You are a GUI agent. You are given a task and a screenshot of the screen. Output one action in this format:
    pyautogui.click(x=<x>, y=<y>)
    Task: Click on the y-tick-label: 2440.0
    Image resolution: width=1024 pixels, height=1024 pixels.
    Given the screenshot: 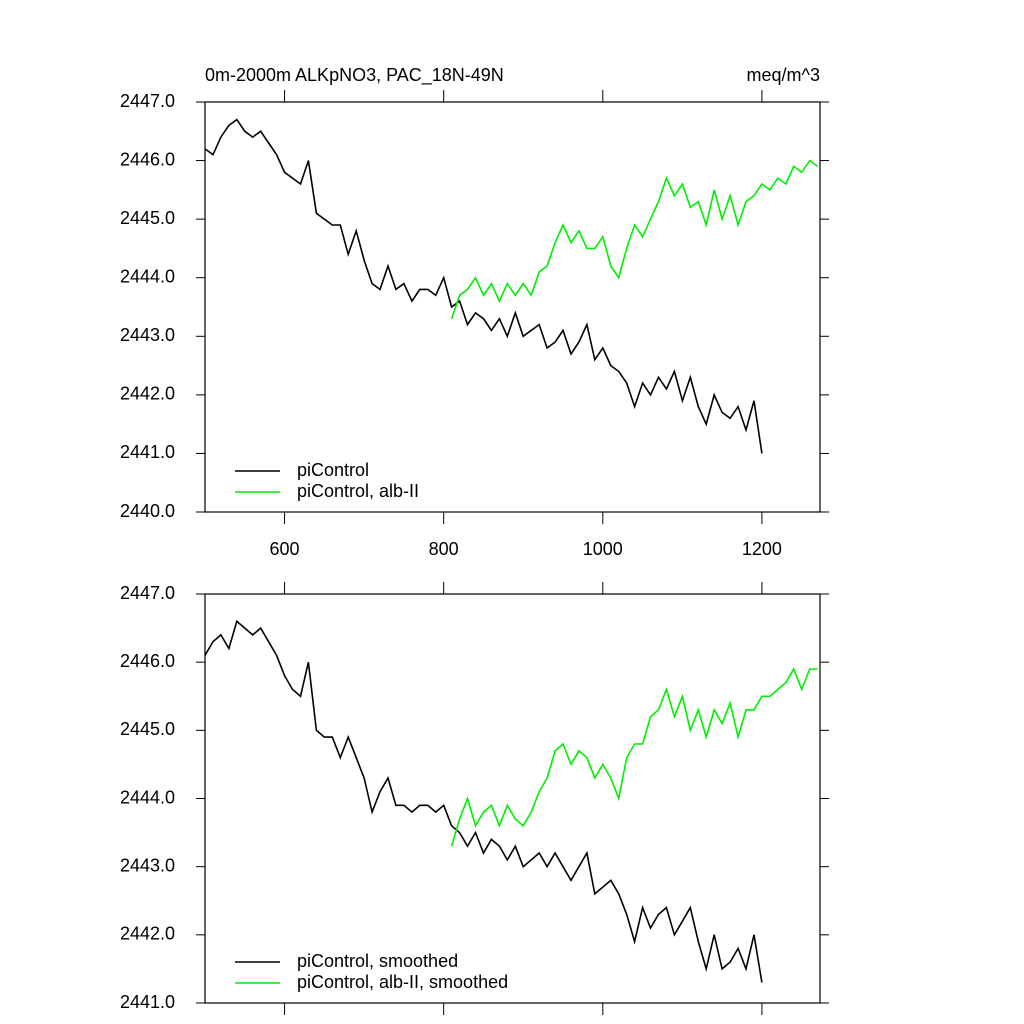 What is the action you would take?
    pyautogui.click(x=147, y=511)
    